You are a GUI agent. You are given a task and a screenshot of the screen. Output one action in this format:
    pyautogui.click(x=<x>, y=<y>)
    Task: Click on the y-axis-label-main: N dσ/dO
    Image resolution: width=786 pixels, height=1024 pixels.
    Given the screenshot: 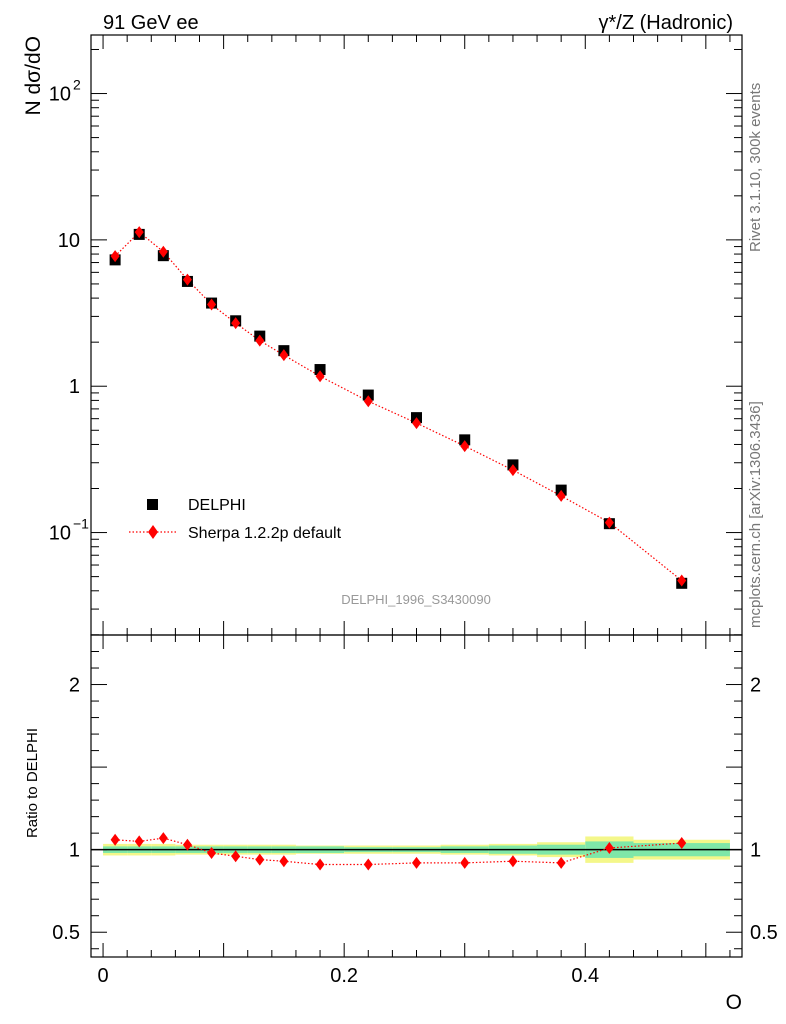 What is the action you would take?
    pyautogui.click(x=33, y=76)
    